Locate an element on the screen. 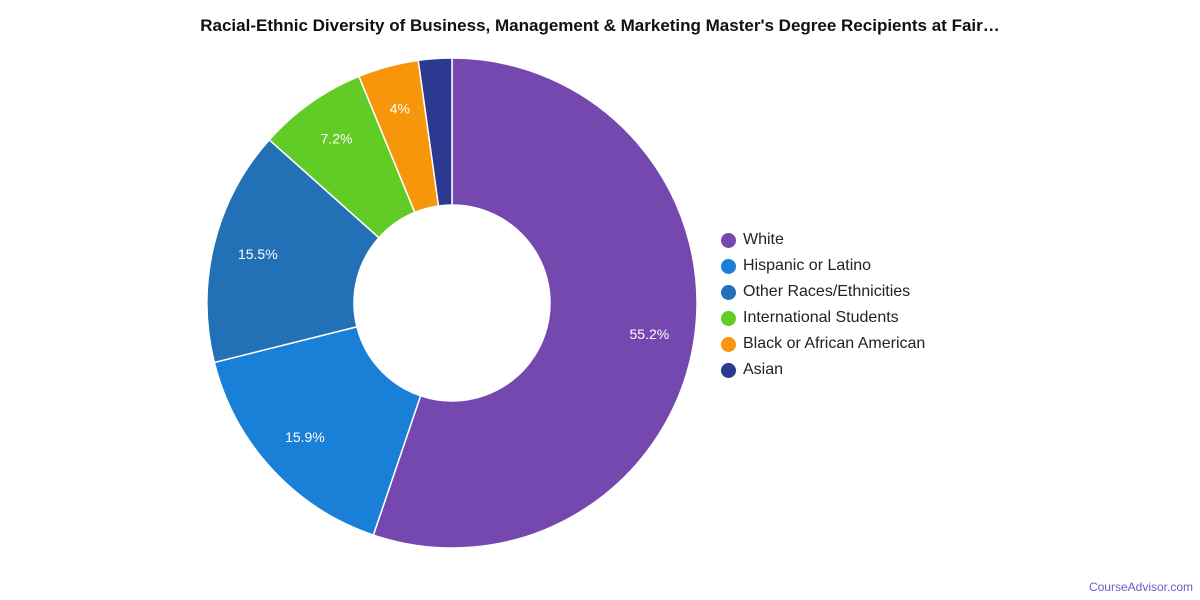  legend-label: Black or African American is located at coordinates (834, 343).